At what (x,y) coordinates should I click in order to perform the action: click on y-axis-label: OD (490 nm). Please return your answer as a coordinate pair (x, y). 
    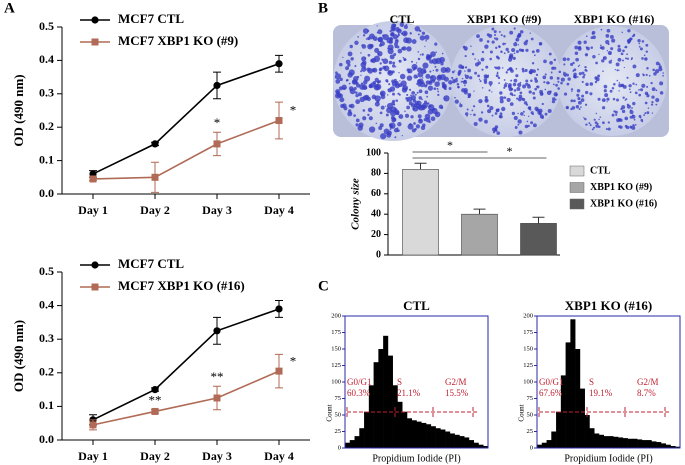
    Looking at the image, I should click on (18, 356).